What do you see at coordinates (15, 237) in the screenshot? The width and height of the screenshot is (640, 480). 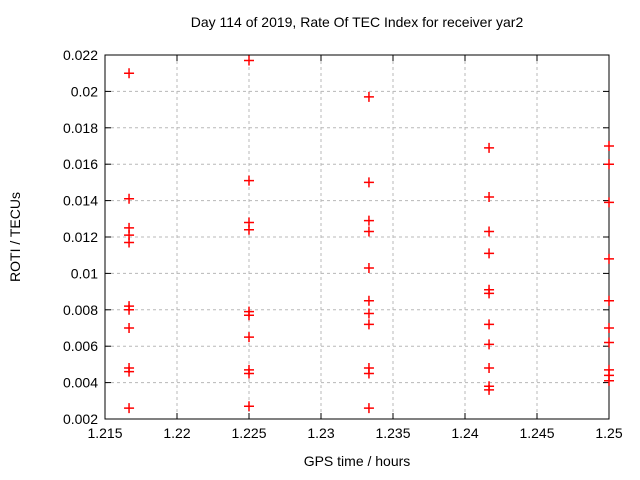 I see `y-axis-label: ROTI / TECUs` at bounding box center [15, 237].